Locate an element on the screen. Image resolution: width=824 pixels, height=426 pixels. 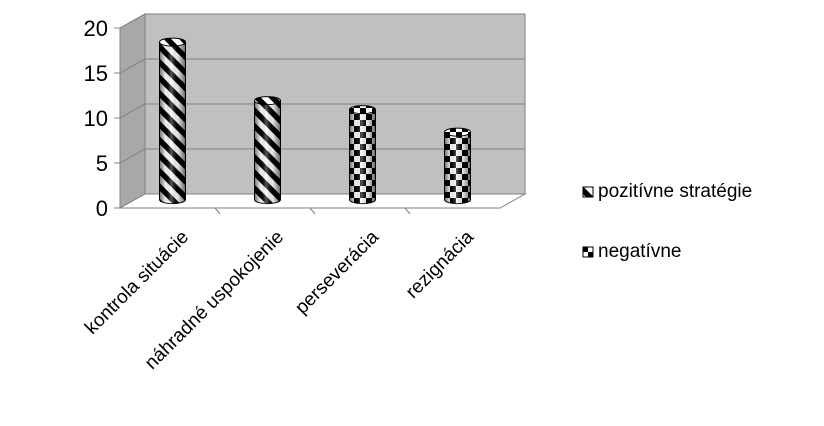
y-tick-label: 20 is located at coordinates (96, 28).